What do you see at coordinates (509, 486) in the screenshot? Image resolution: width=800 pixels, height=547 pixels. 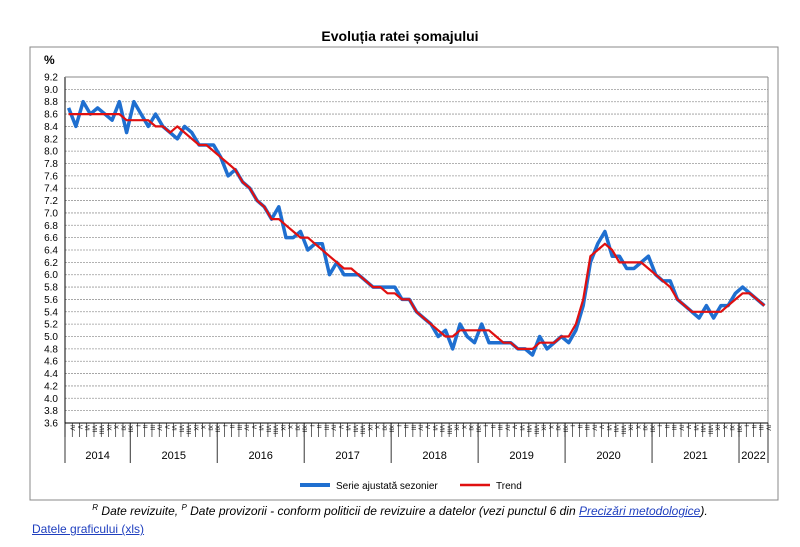 I see `legend-label: Trend` at bounding box center [509, 486].